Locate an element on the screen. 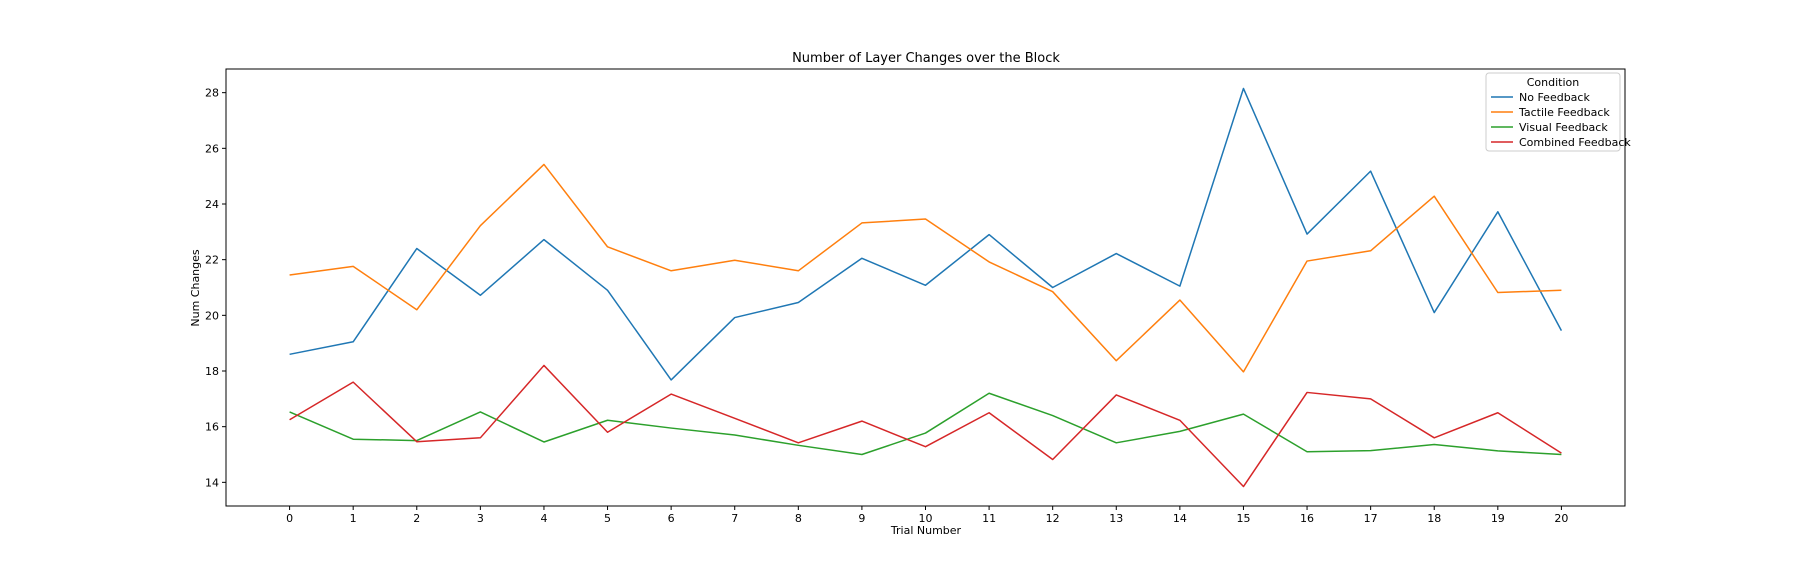  x-tick-label: 7 is located at coordinates (734, 518).